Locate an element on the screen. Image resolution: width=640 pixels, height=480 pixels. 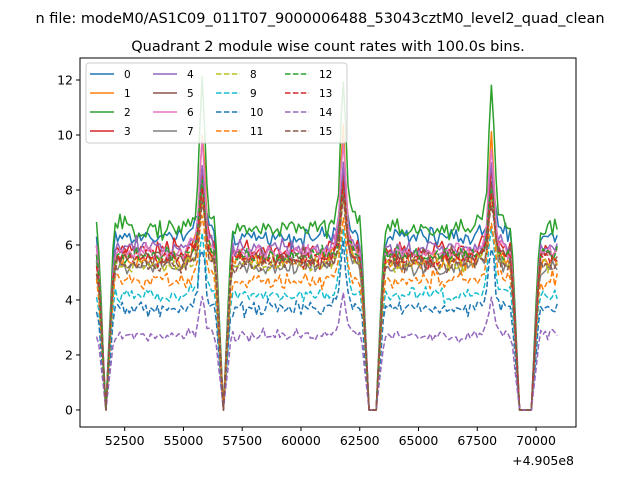
y-tick-label: 6 is located at coordinates (69, 244).